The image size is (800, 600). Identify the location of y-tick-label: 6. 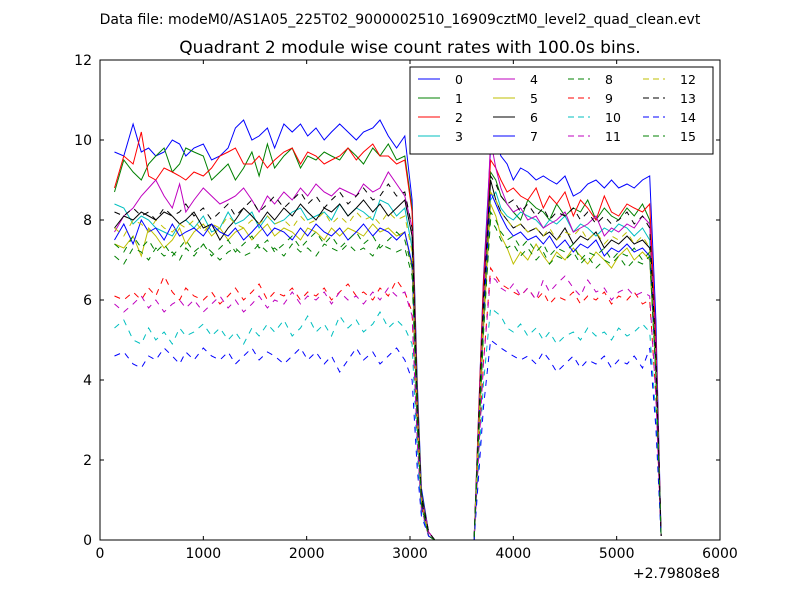
(87, 301).